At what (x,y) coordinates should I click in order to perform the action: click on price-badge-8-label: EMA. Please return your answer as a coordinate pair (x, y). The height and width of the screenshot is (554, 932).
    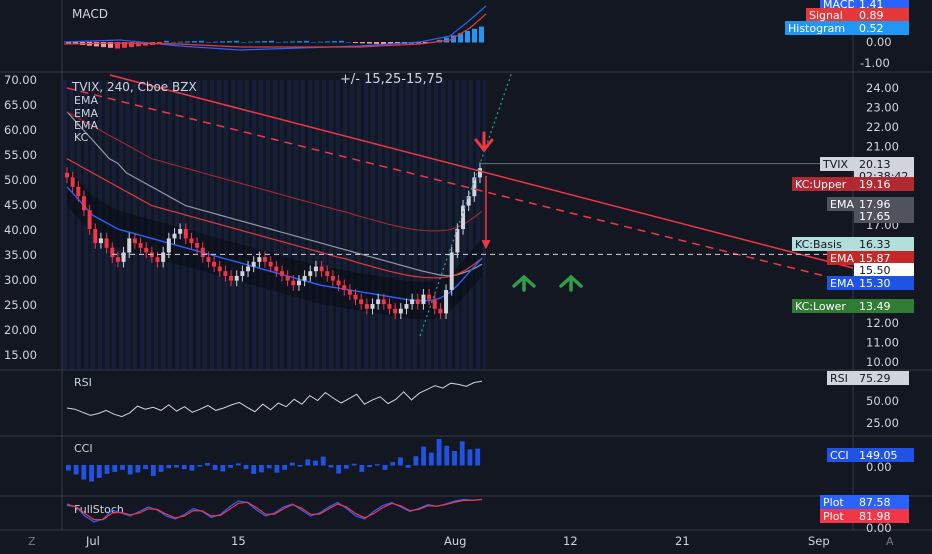
    Looking at the image, I should click on (842, 283).